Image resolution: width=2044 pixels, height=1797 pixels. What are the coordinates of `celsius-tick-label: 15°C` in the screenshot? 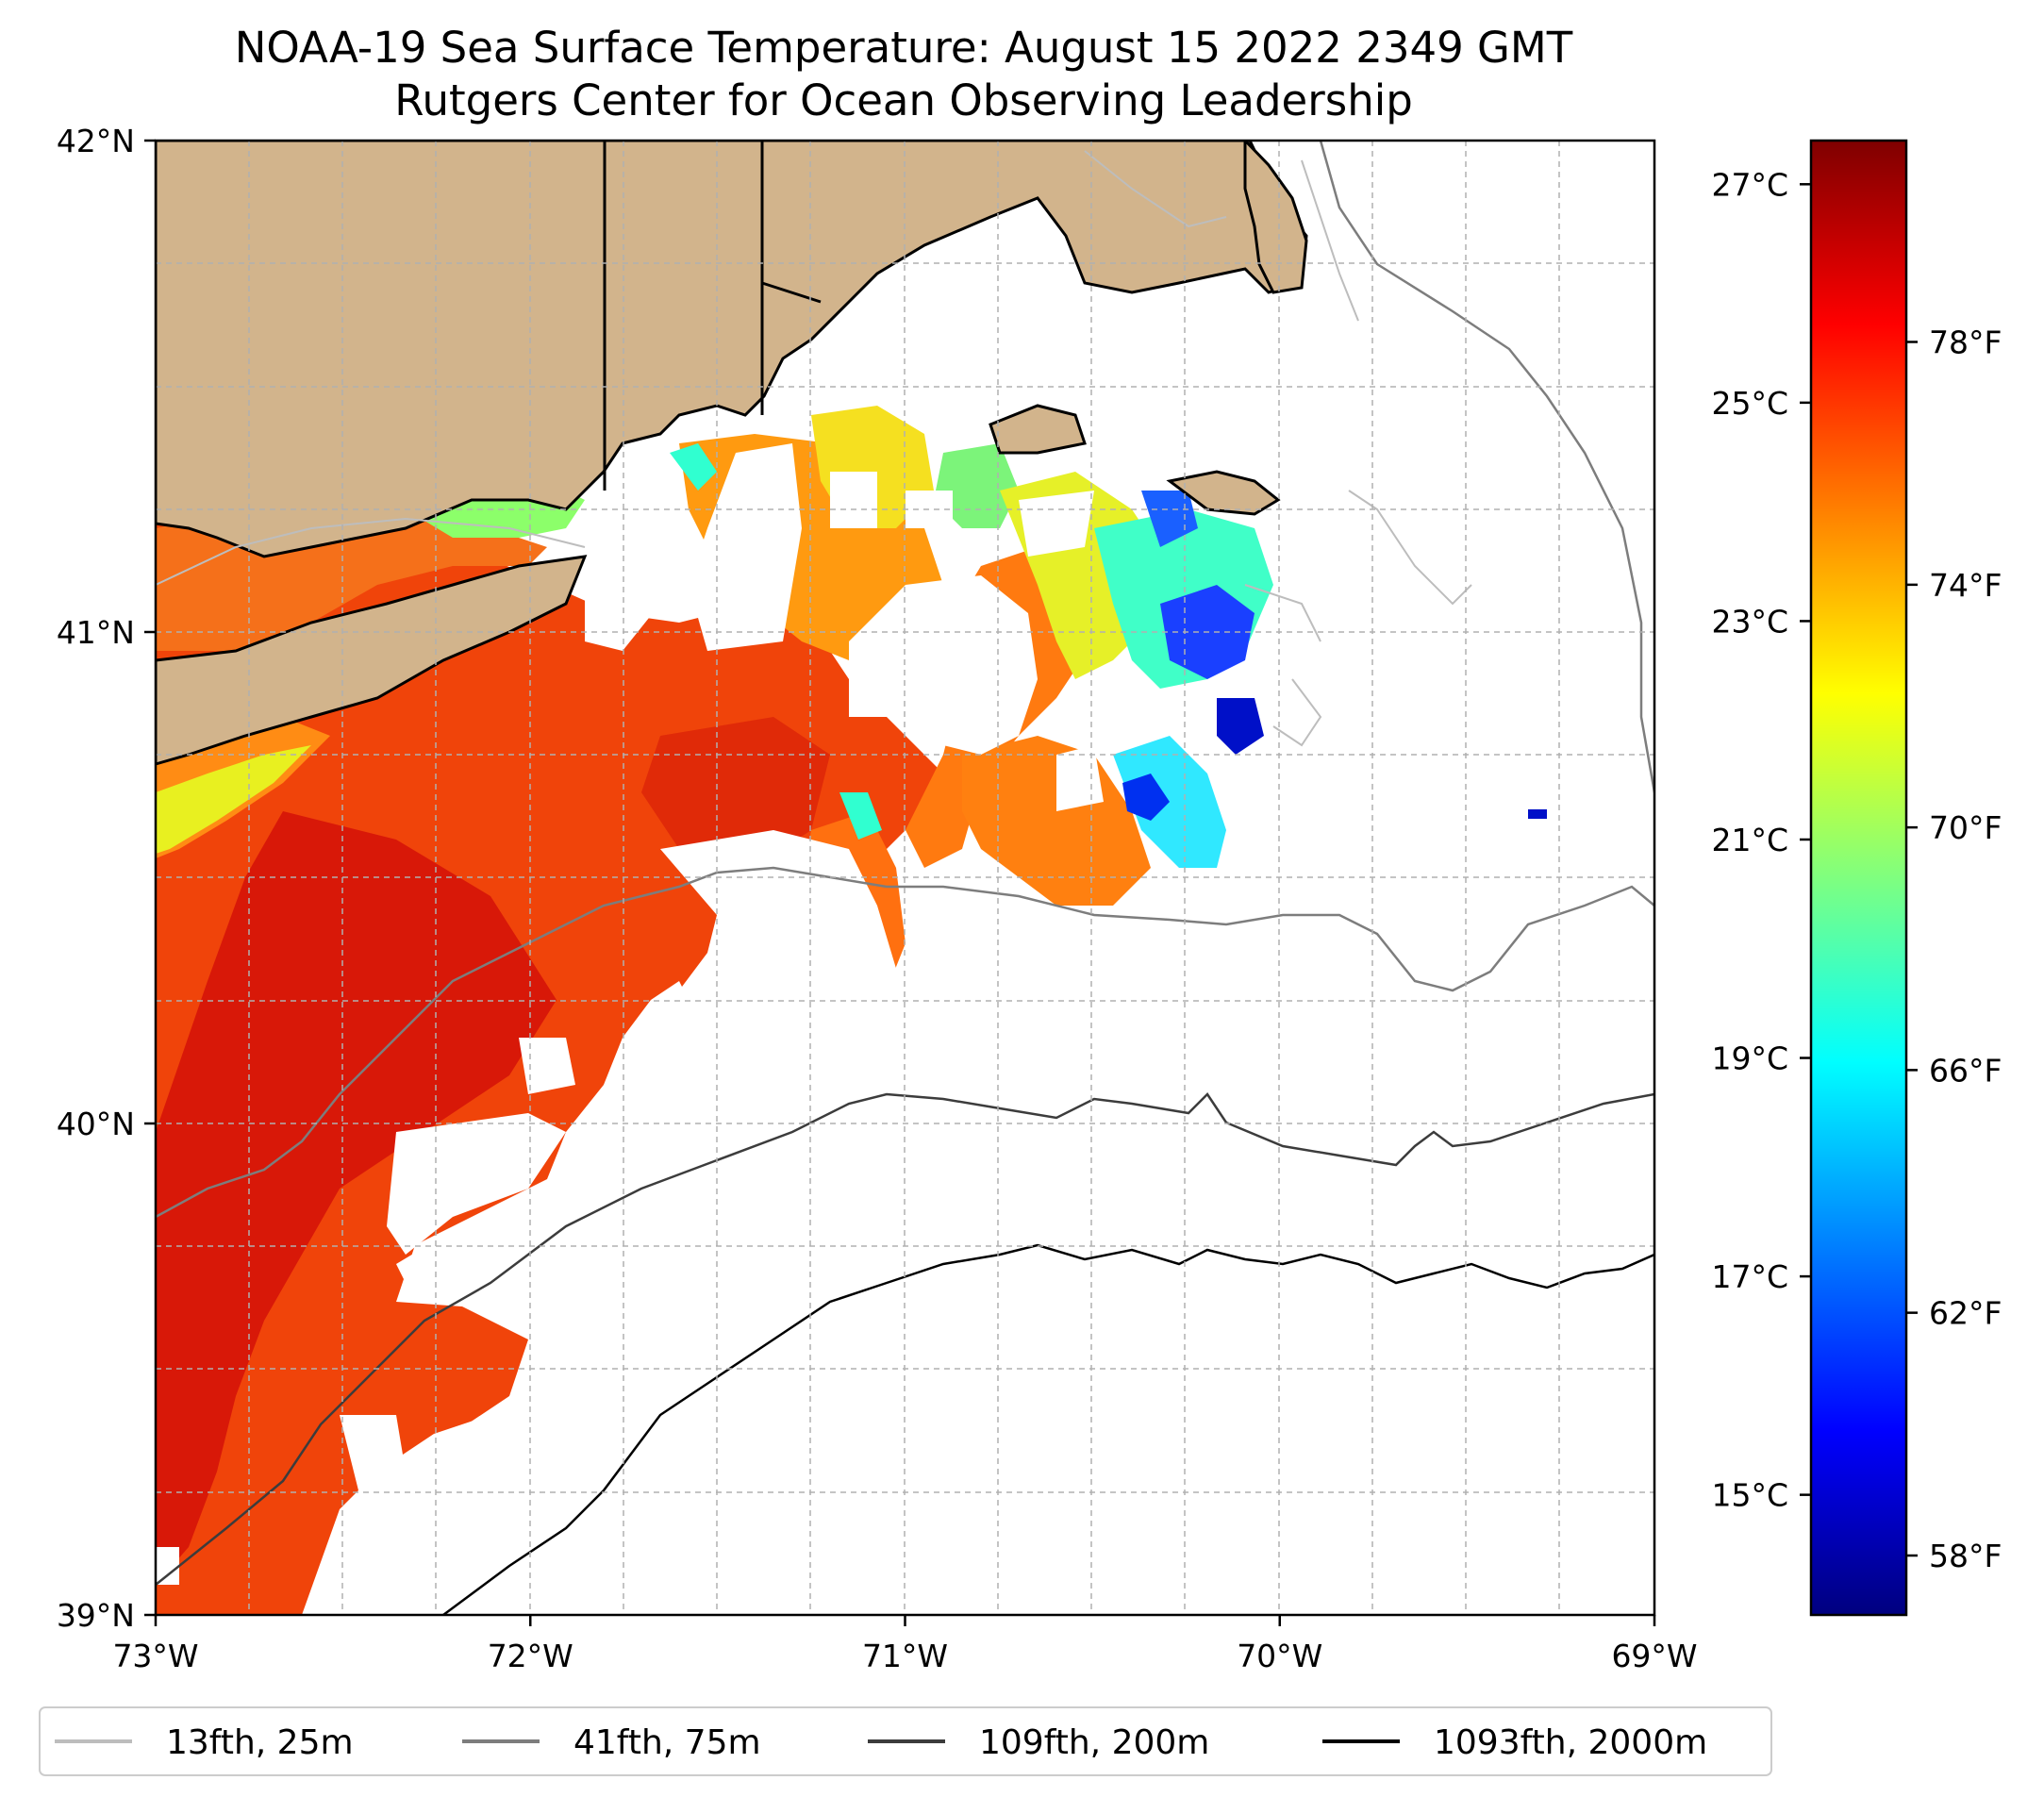 It's located at (1749, 1495).